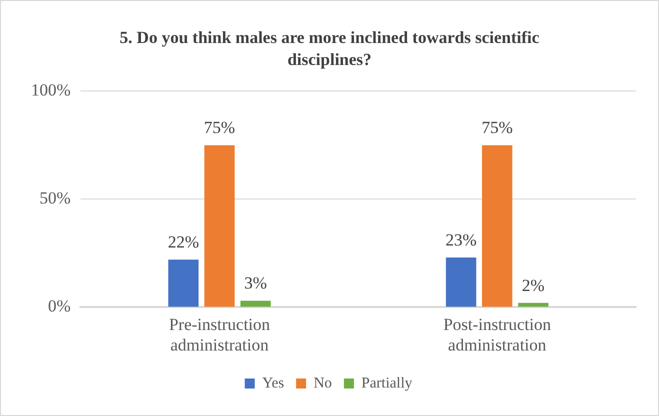  Describe the element at coordinates (255, 283) in the screenshot. I see `data-label: 3%` at that location.